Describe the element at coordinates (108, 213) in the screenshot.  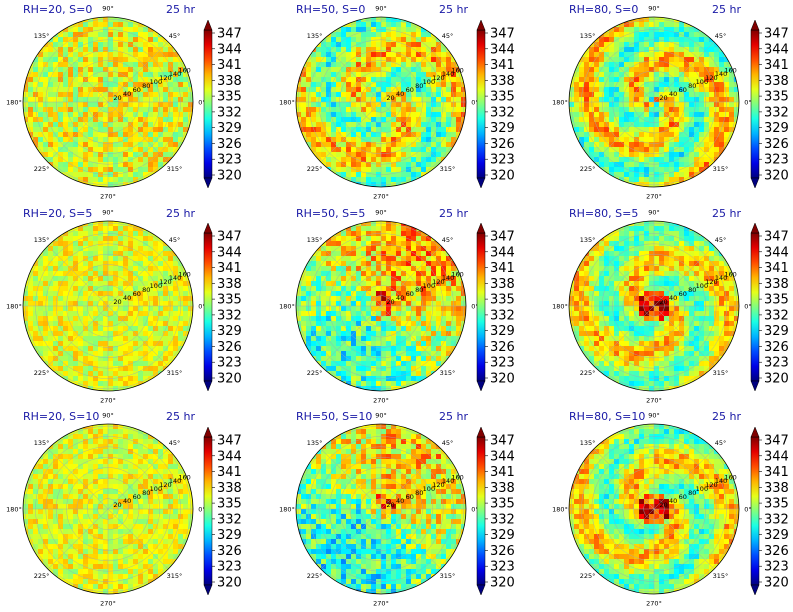
I see `angular-tick-label: 90°` at that location.